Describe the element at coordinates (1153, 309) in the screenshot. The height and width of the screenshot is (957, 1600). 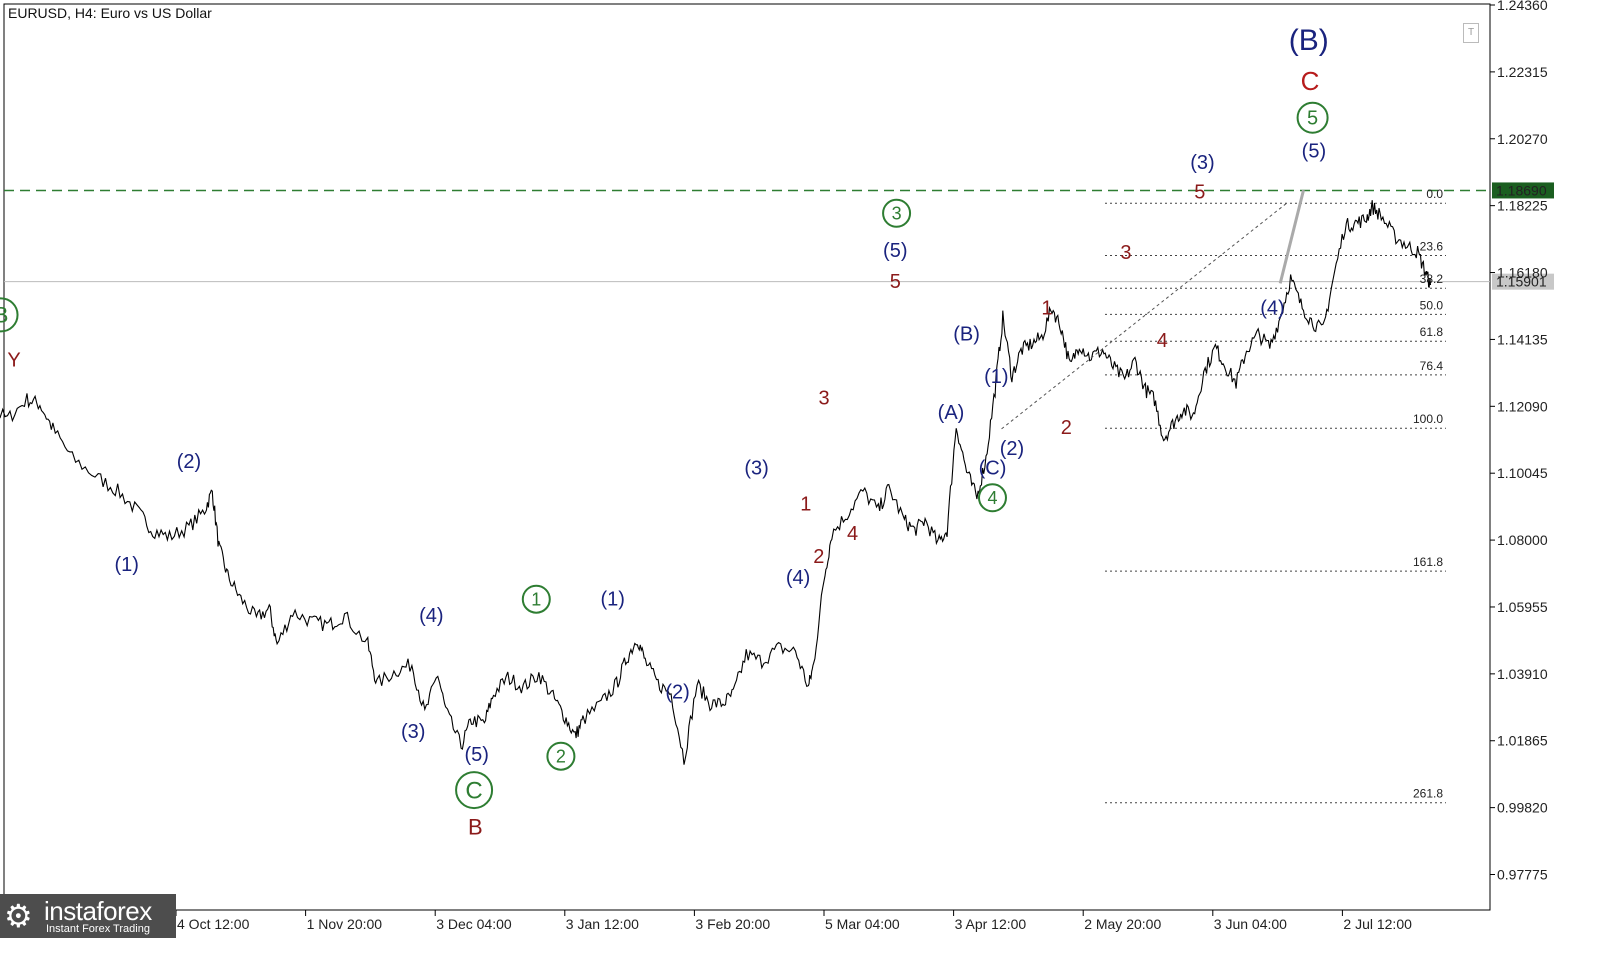
I see `trendlines` at that location.